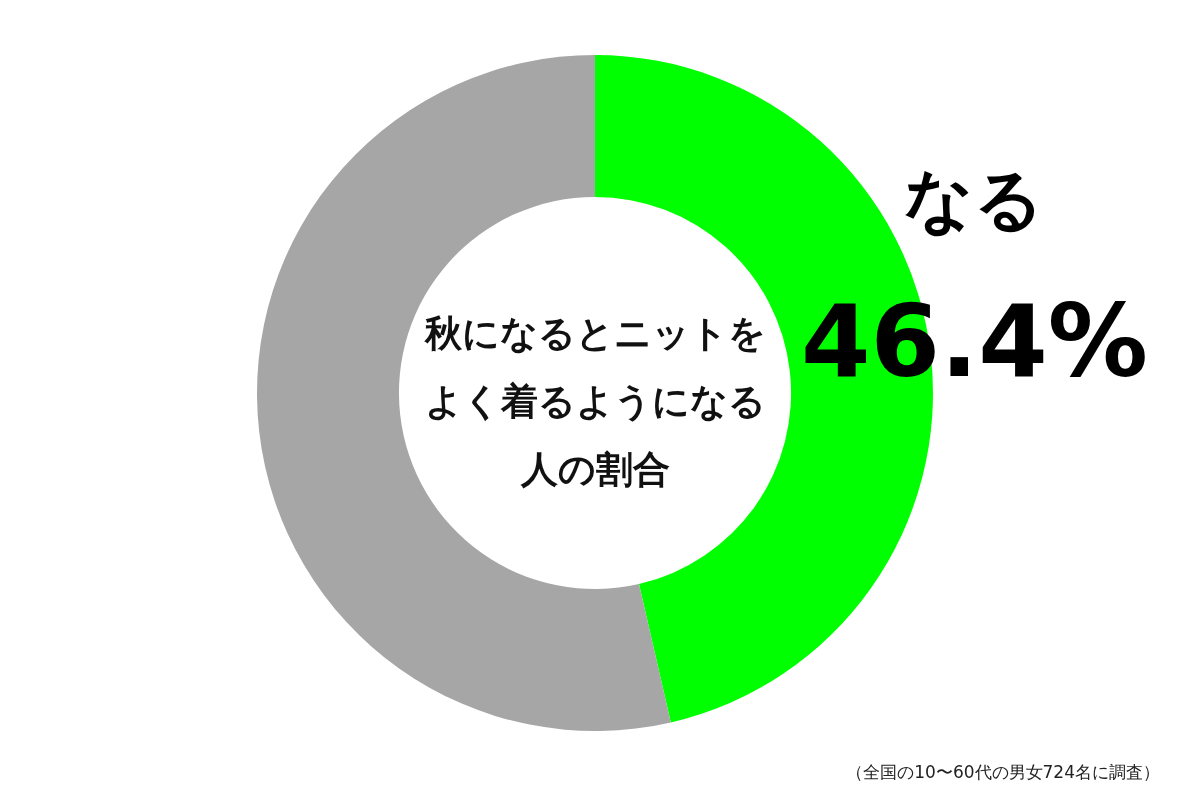  Describe the element at coordinates (595, 402) in the screenshot. I see `text: 秋になるとニットをよく着るようになる人の割合` at that location.